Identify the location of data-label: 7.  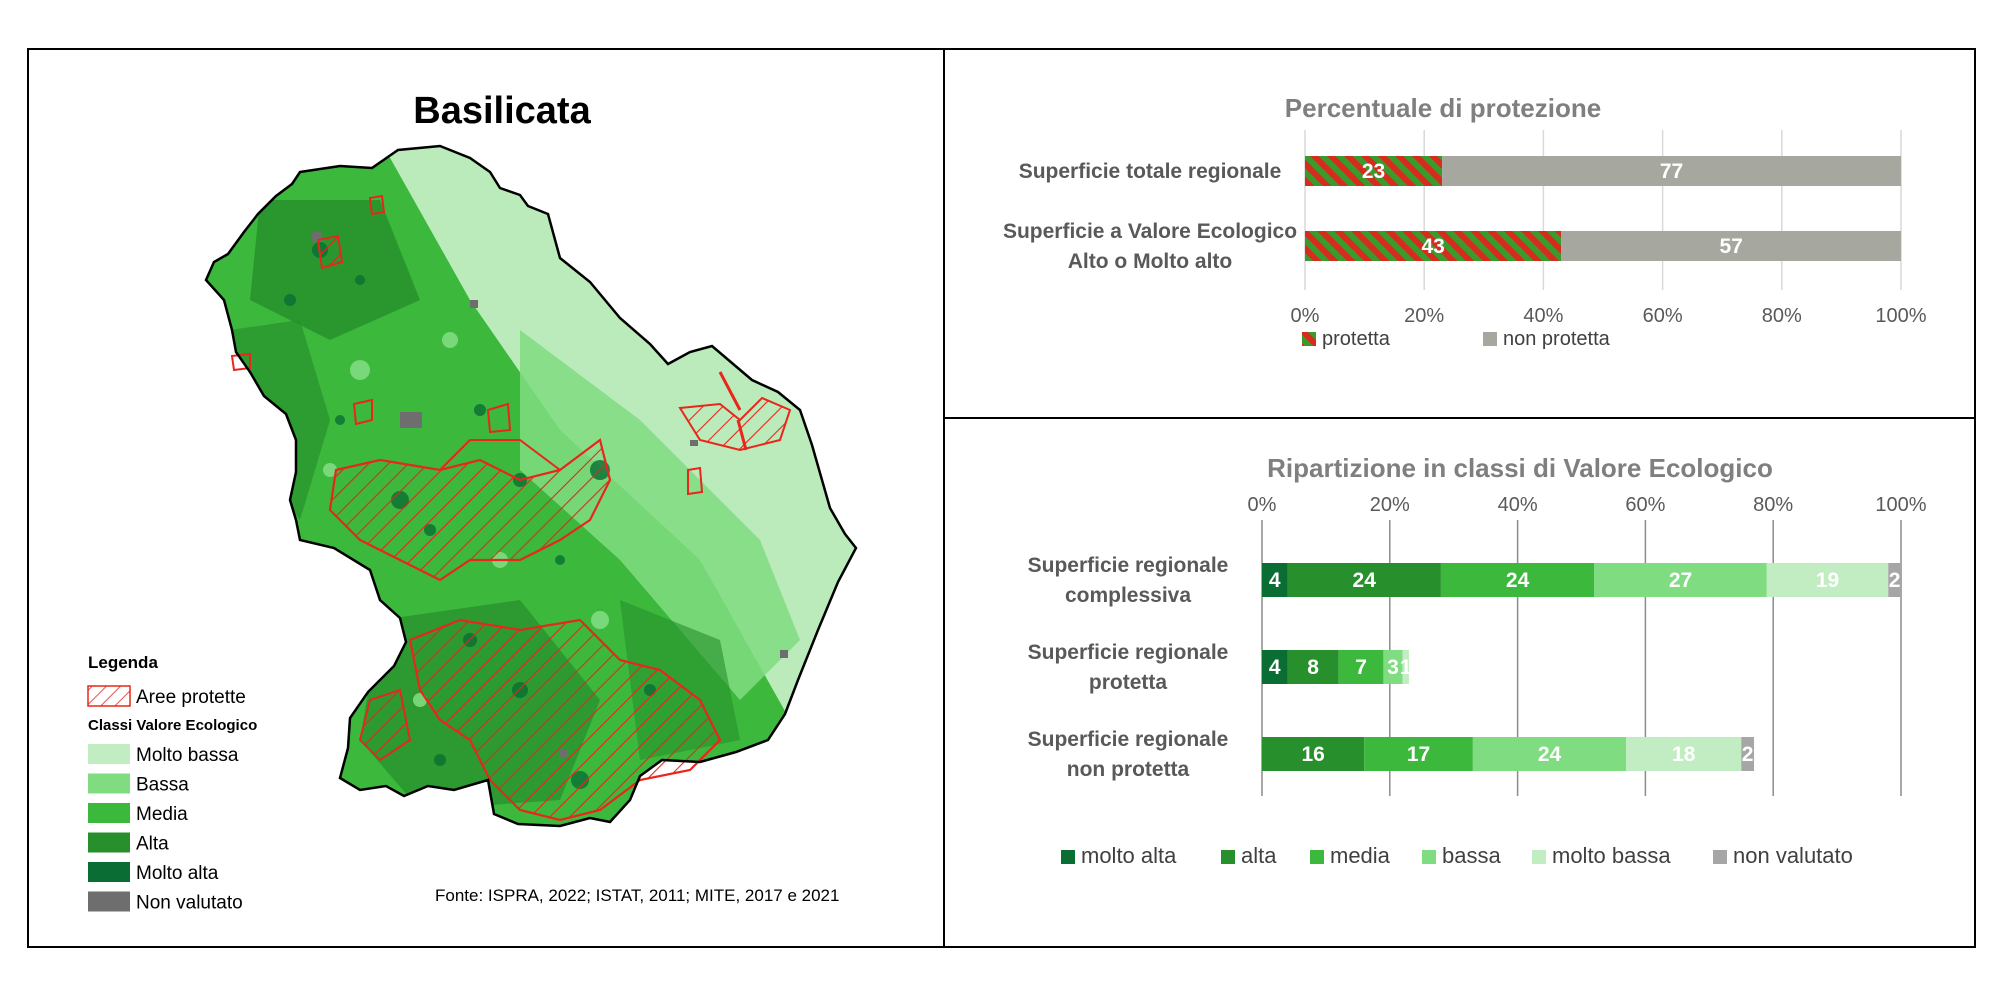
(1361, 667).